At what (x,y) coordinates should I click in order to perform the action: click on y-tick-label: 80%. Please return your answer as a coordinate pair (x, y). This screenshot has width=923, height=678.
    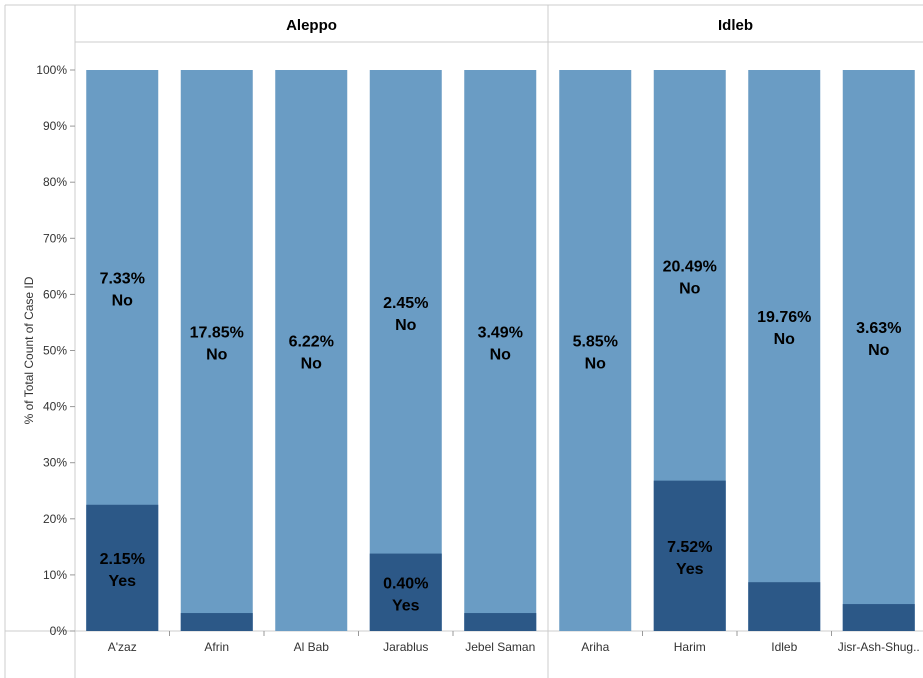
    Looking at the image, I should click on (55, 182).